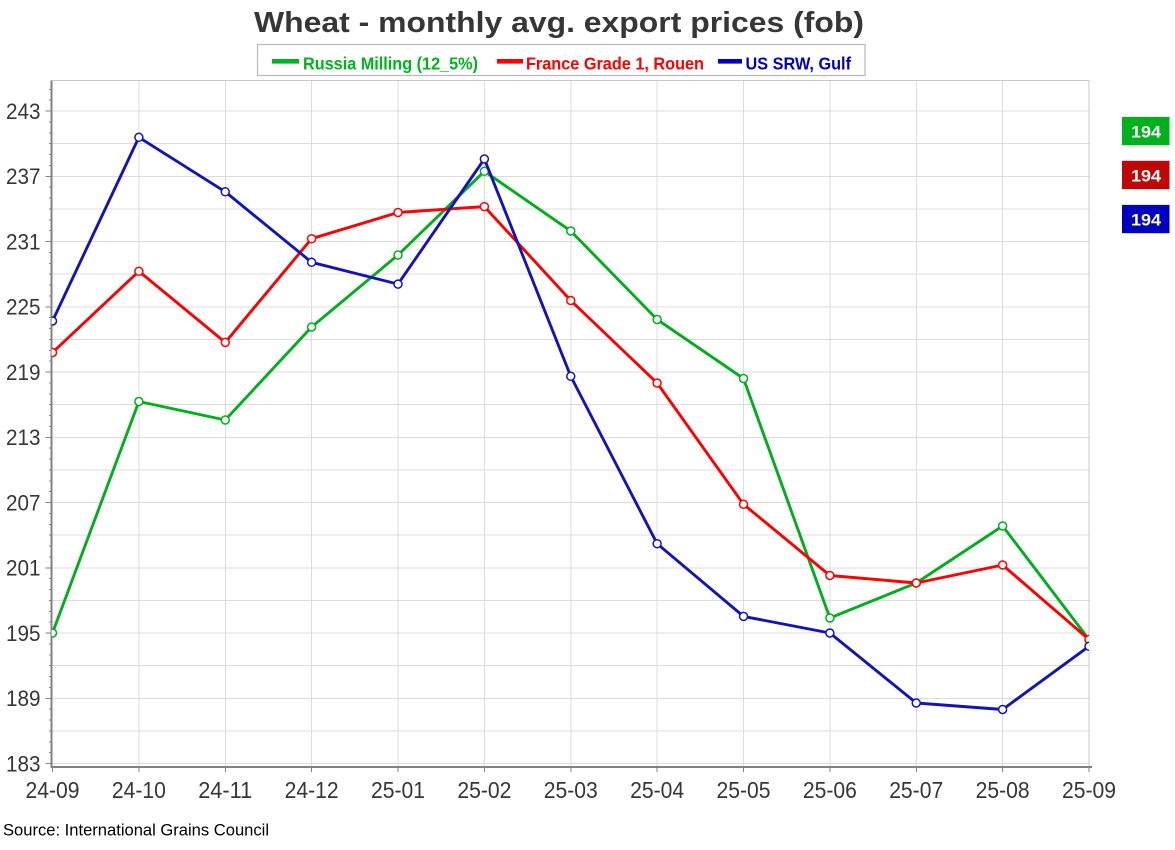 Image resolution: width=1175 pixels, height=850 pixels. What do you see at coordinates (23, 111) in the screenshot?
I see `svg-text: 243` at bounding box center [23, 111].